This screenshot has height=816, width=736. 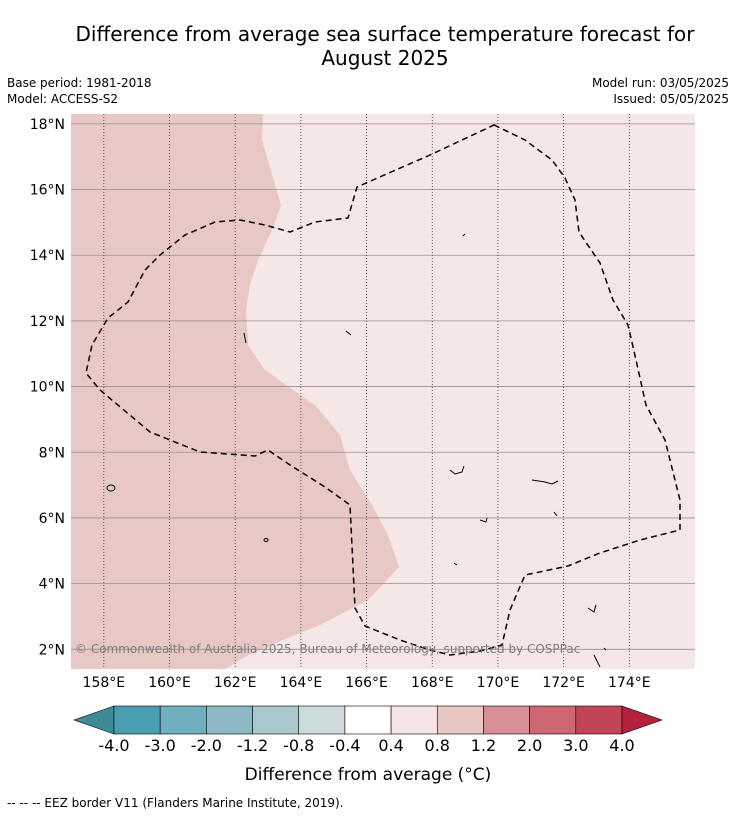 What do you see at coordinates (344, 745) in the screenshot?
I see `colorbar-tick-label: -0.4` at bounding box center [344, 745].